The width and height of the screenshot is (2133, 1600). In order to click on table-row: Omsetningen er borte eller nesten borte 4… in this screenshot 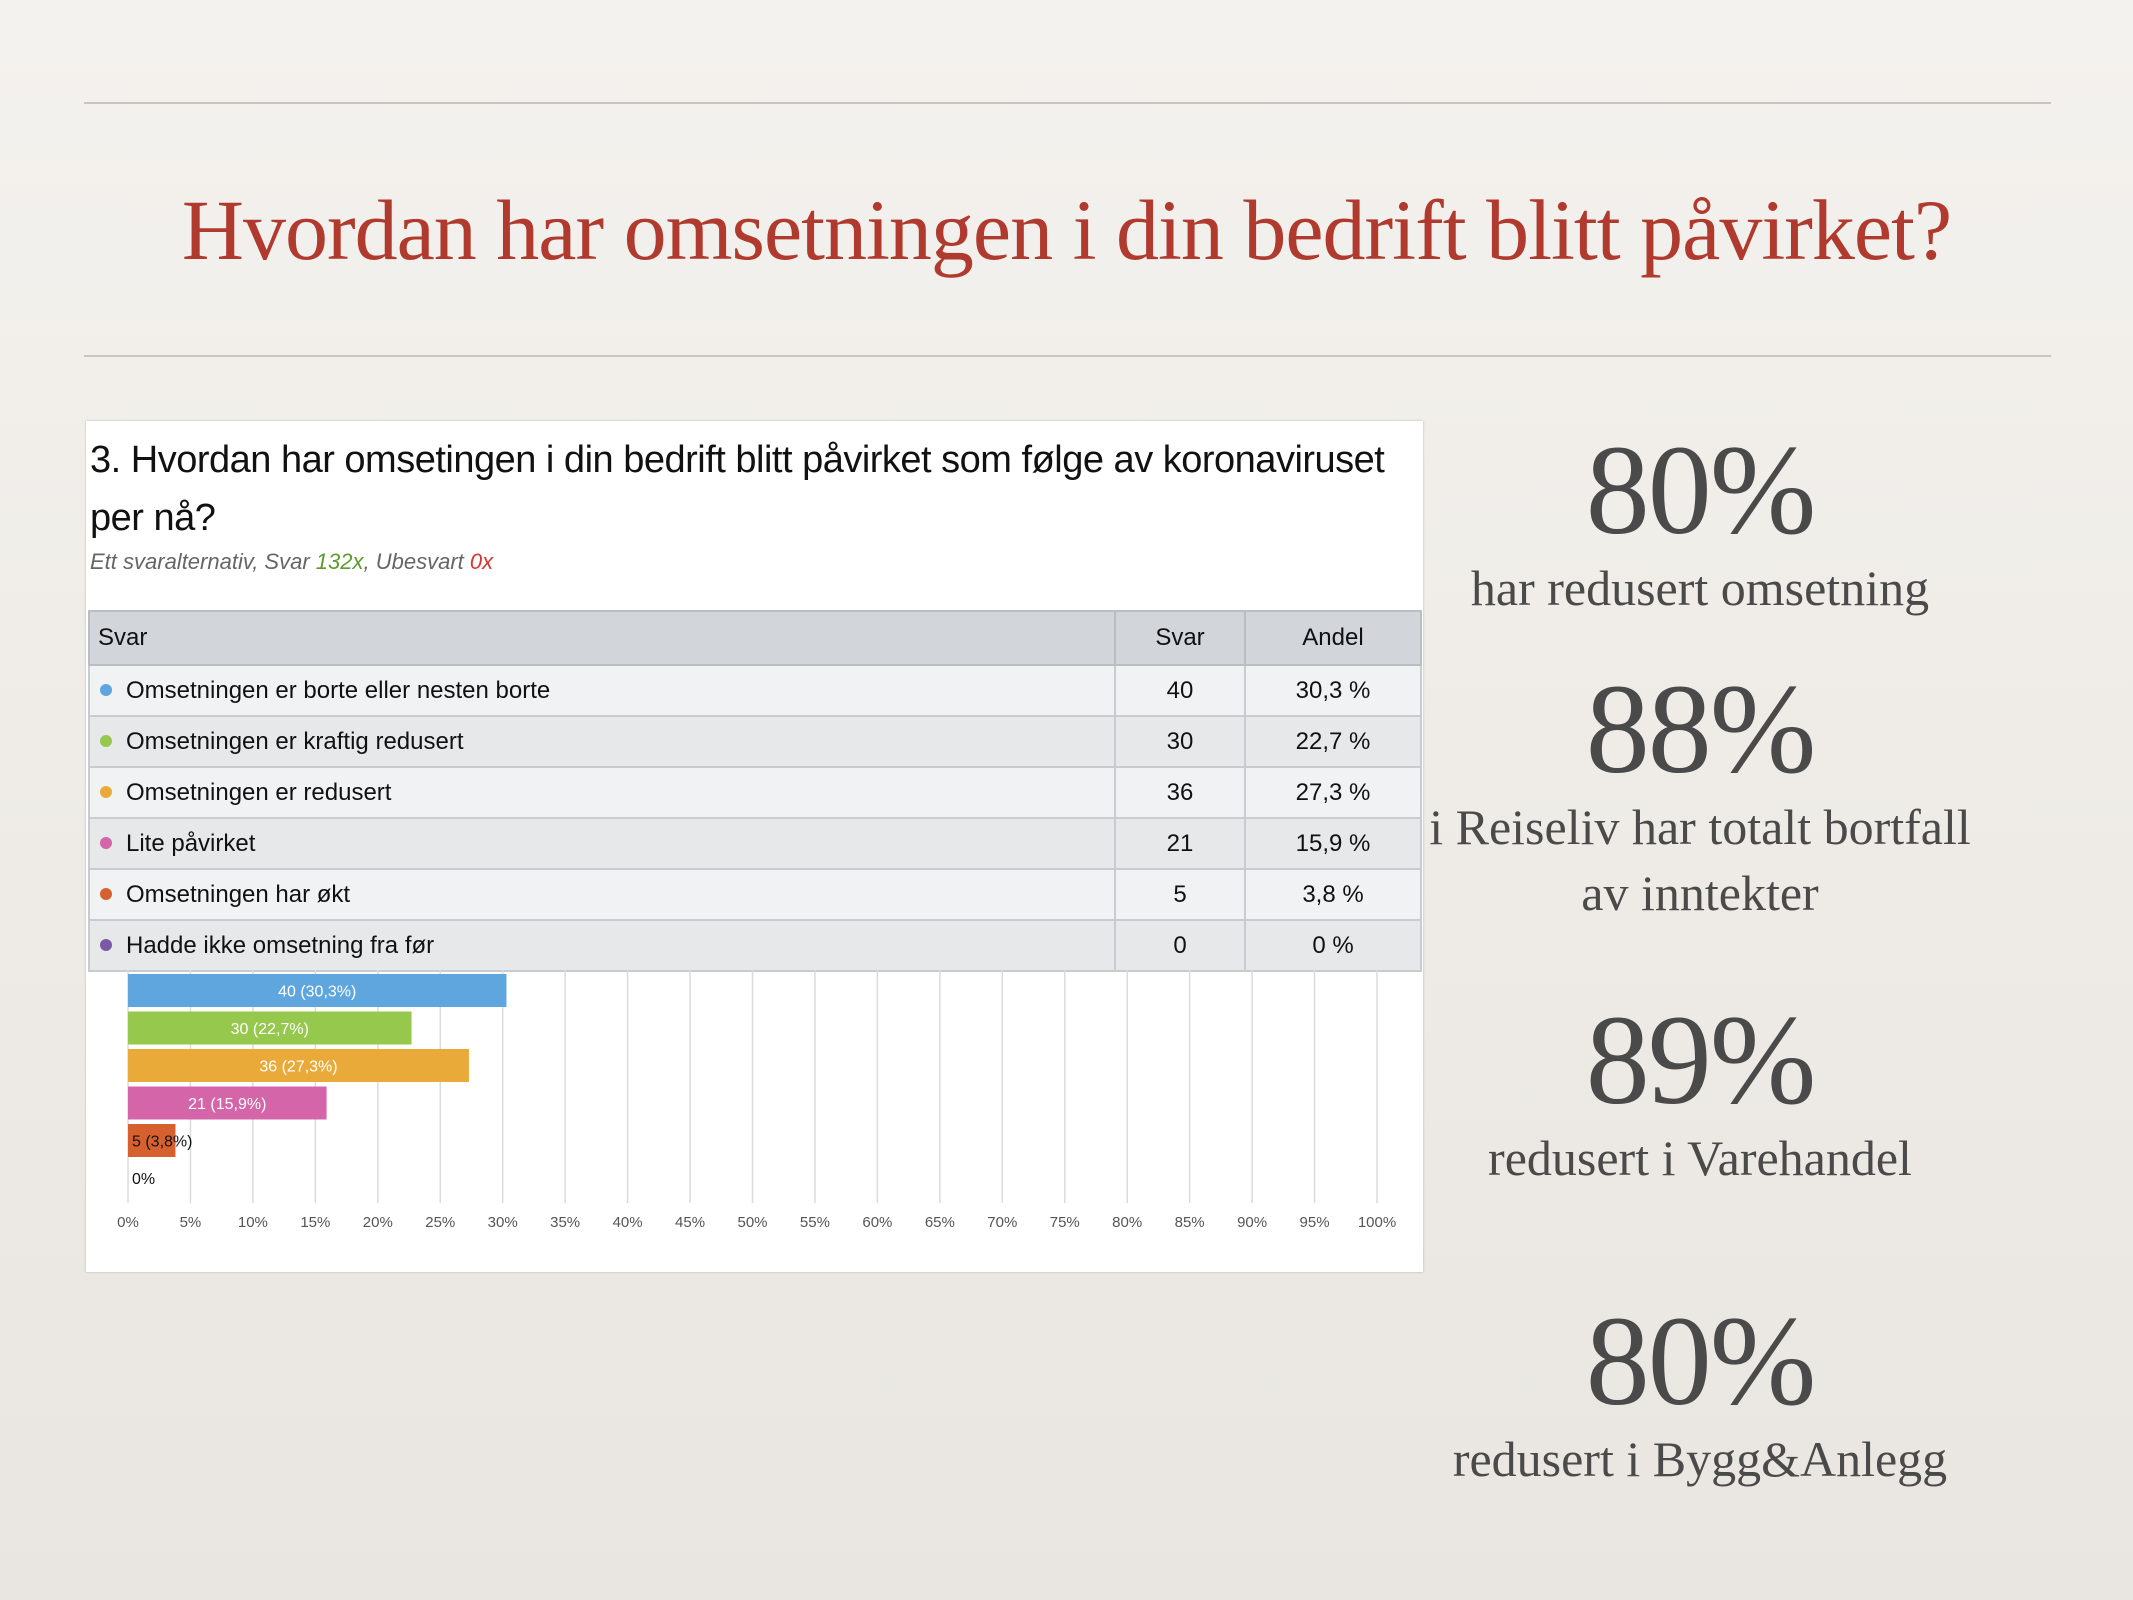, I will do `click(755, 690)`.